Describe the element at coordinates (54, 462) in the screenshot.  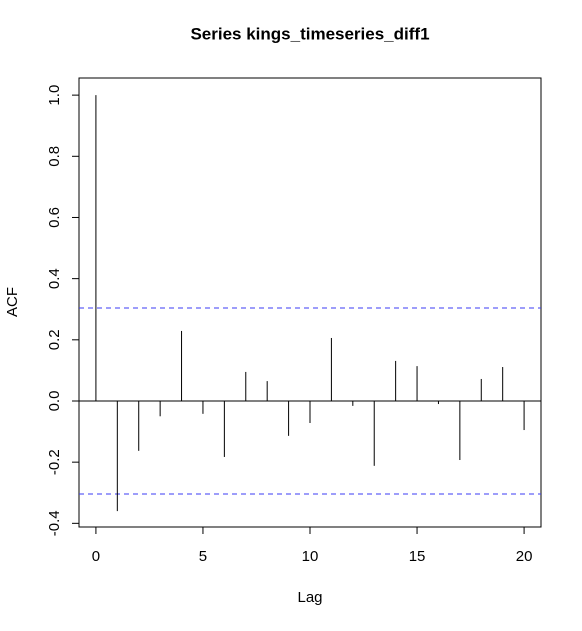
I see `y-tick-label: -0.2` at that location.